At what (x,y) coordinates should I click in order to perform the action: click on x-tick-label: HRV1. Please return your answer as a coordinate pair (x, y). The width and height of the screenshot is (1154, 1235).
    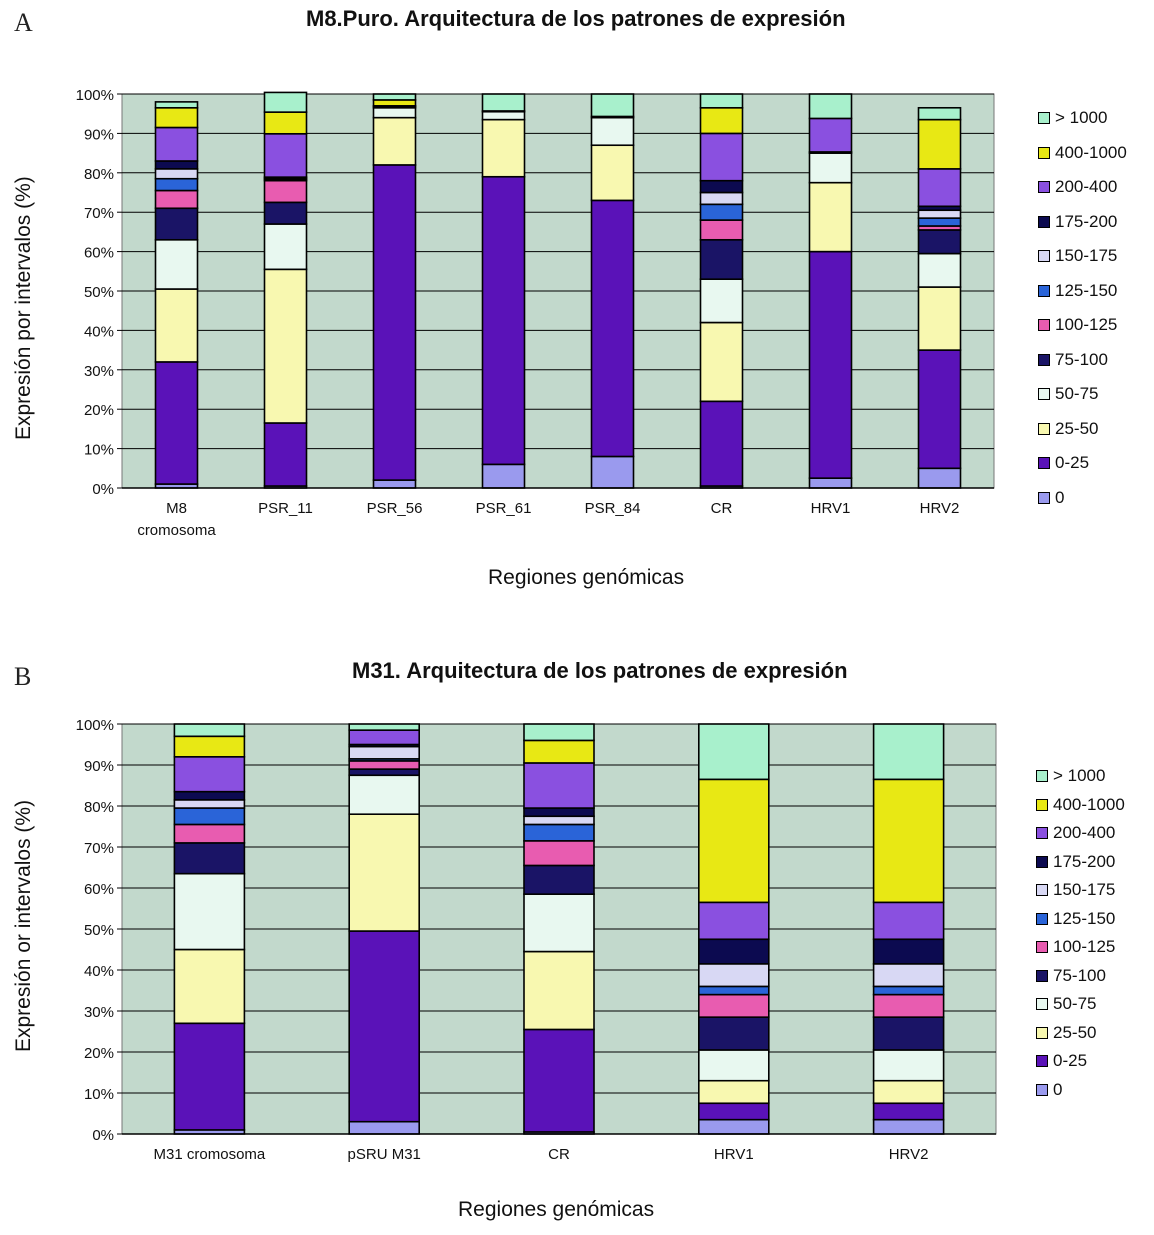
    Looking at the image, I should click on (831, 508).